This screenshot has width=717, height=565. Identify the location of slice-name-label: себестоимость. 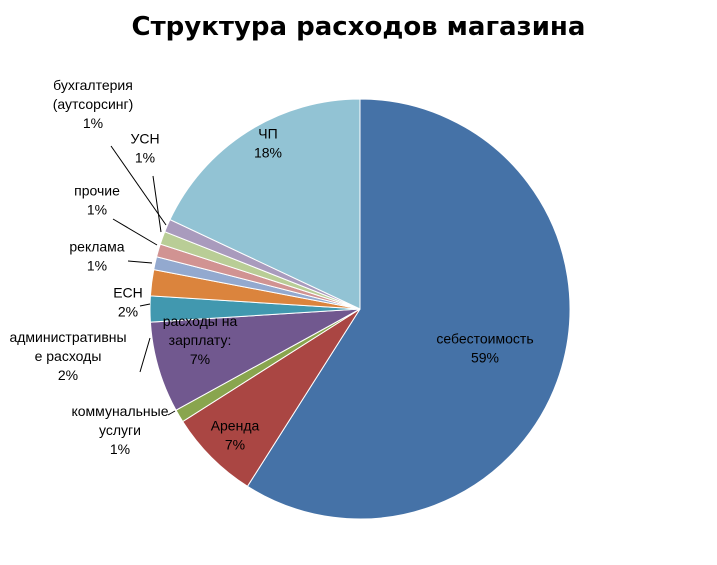
(484, 339).